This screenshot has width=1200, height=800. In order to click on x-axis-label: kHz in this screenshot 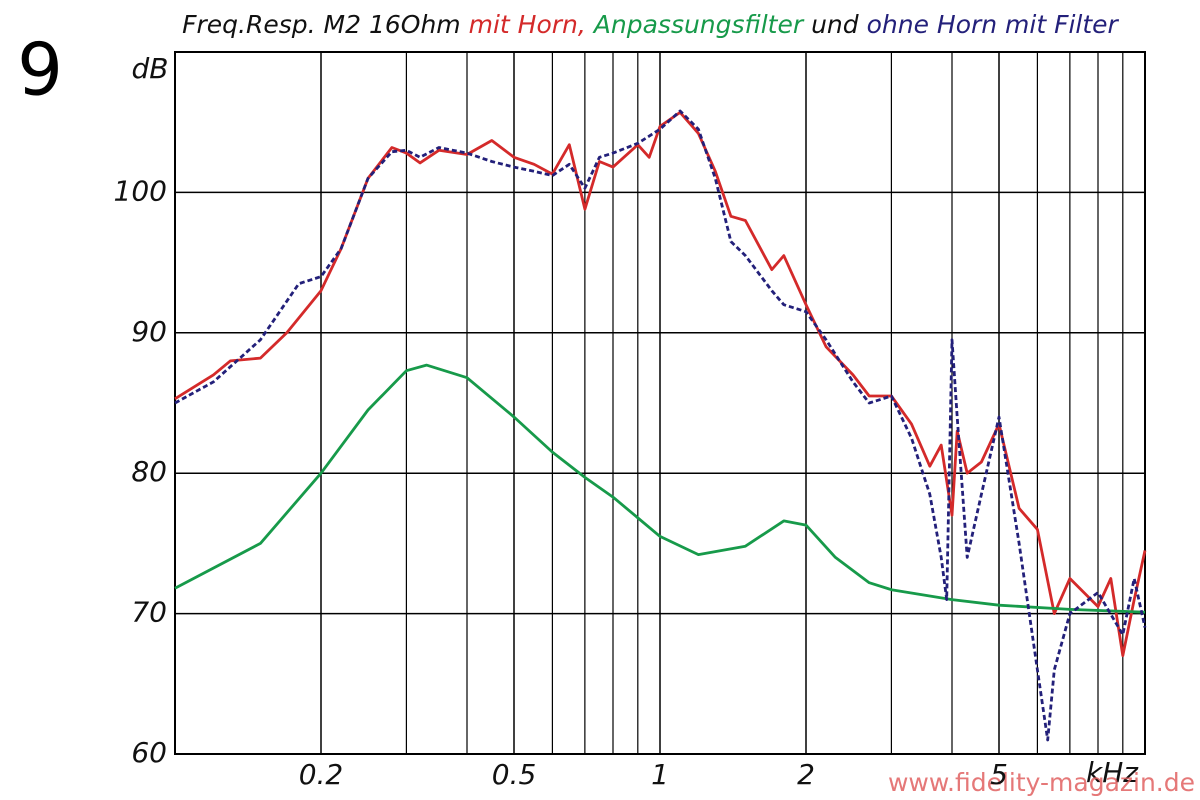, I will do `click(1112, 772)`.